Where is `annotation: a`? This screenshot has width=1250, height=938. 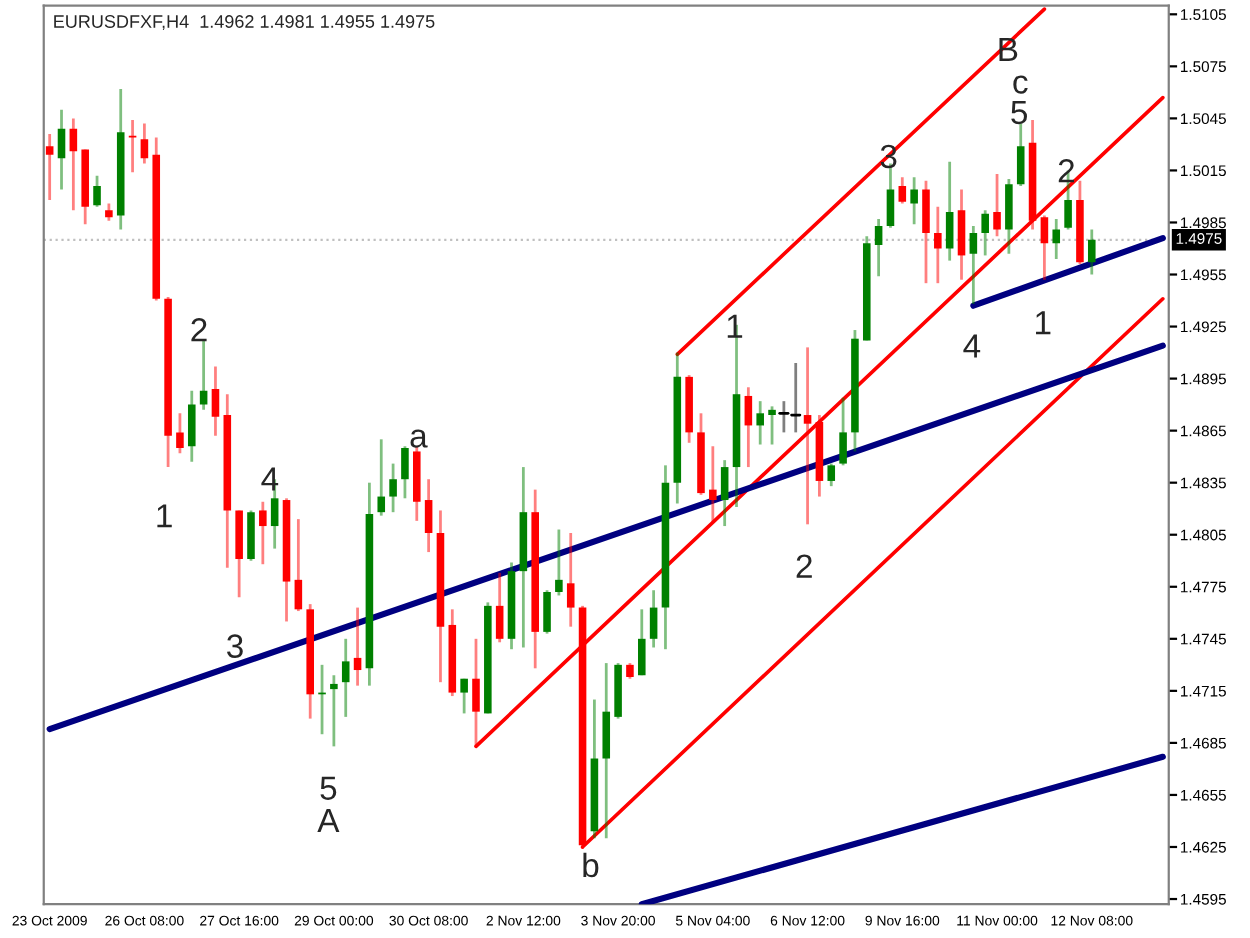
annotation: a is located at coordinates (419, 438).